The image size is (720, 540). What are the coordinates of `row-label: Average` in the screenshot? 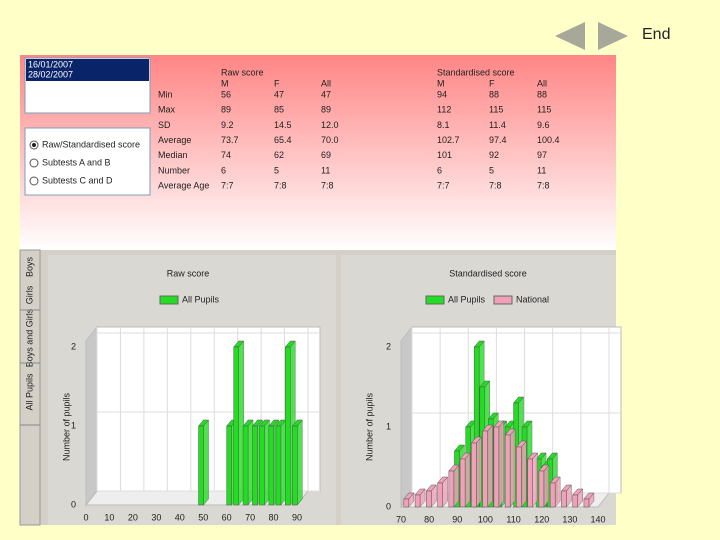 It's located at (174, 140).